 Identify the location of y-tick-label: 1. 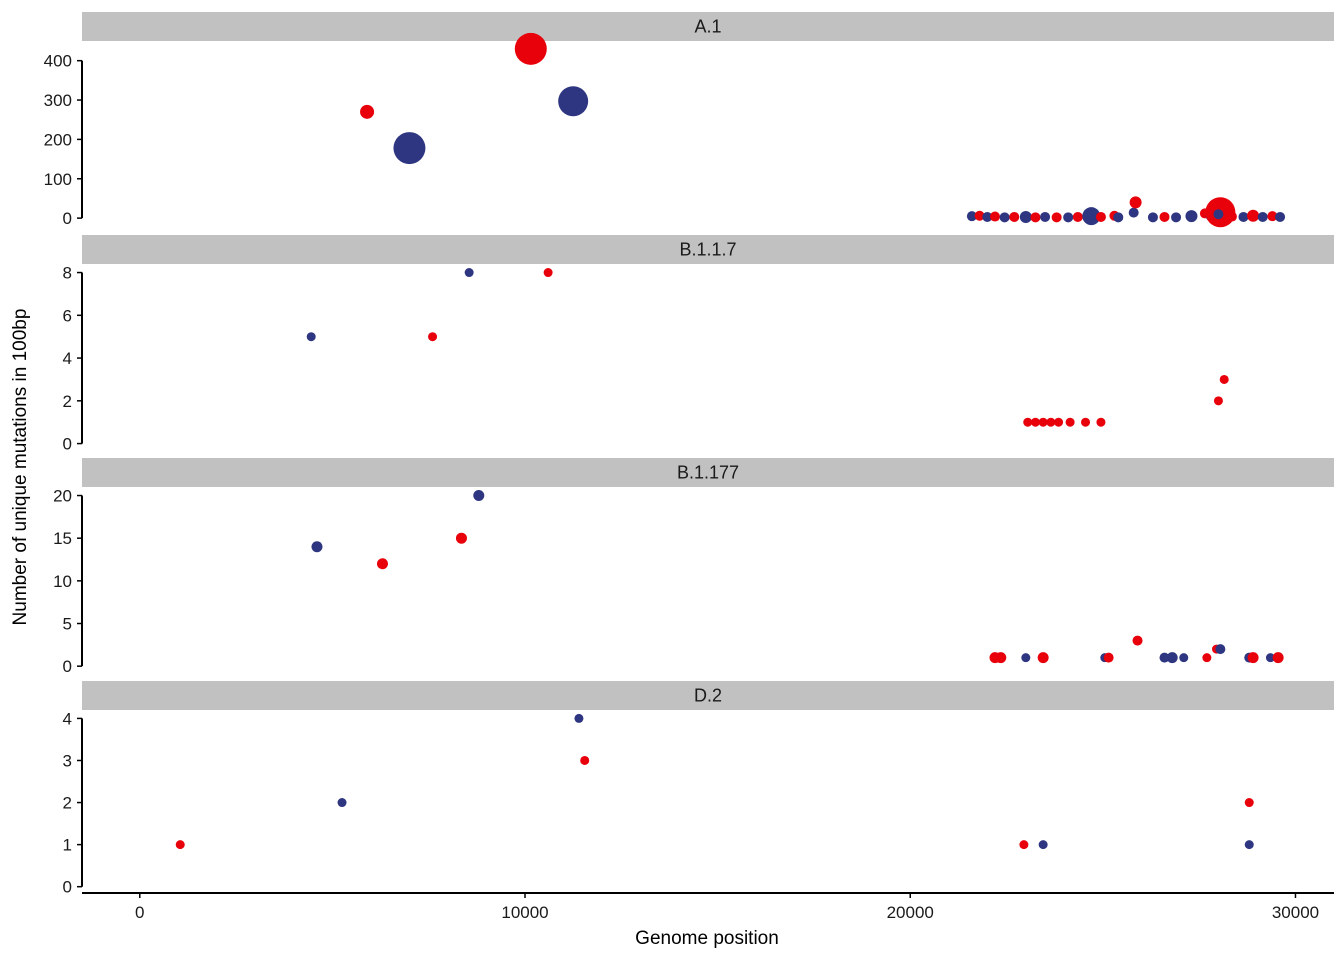
(67, 845).